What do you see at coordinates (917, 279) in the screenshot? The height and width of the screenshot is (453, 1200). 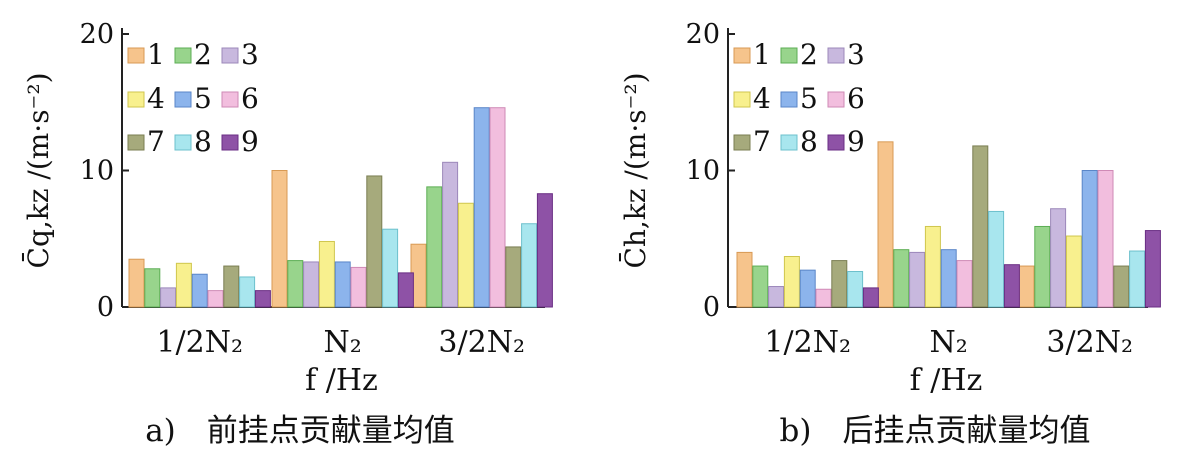 I see `bar-series-3-n2` at bounding box center [917, 279].